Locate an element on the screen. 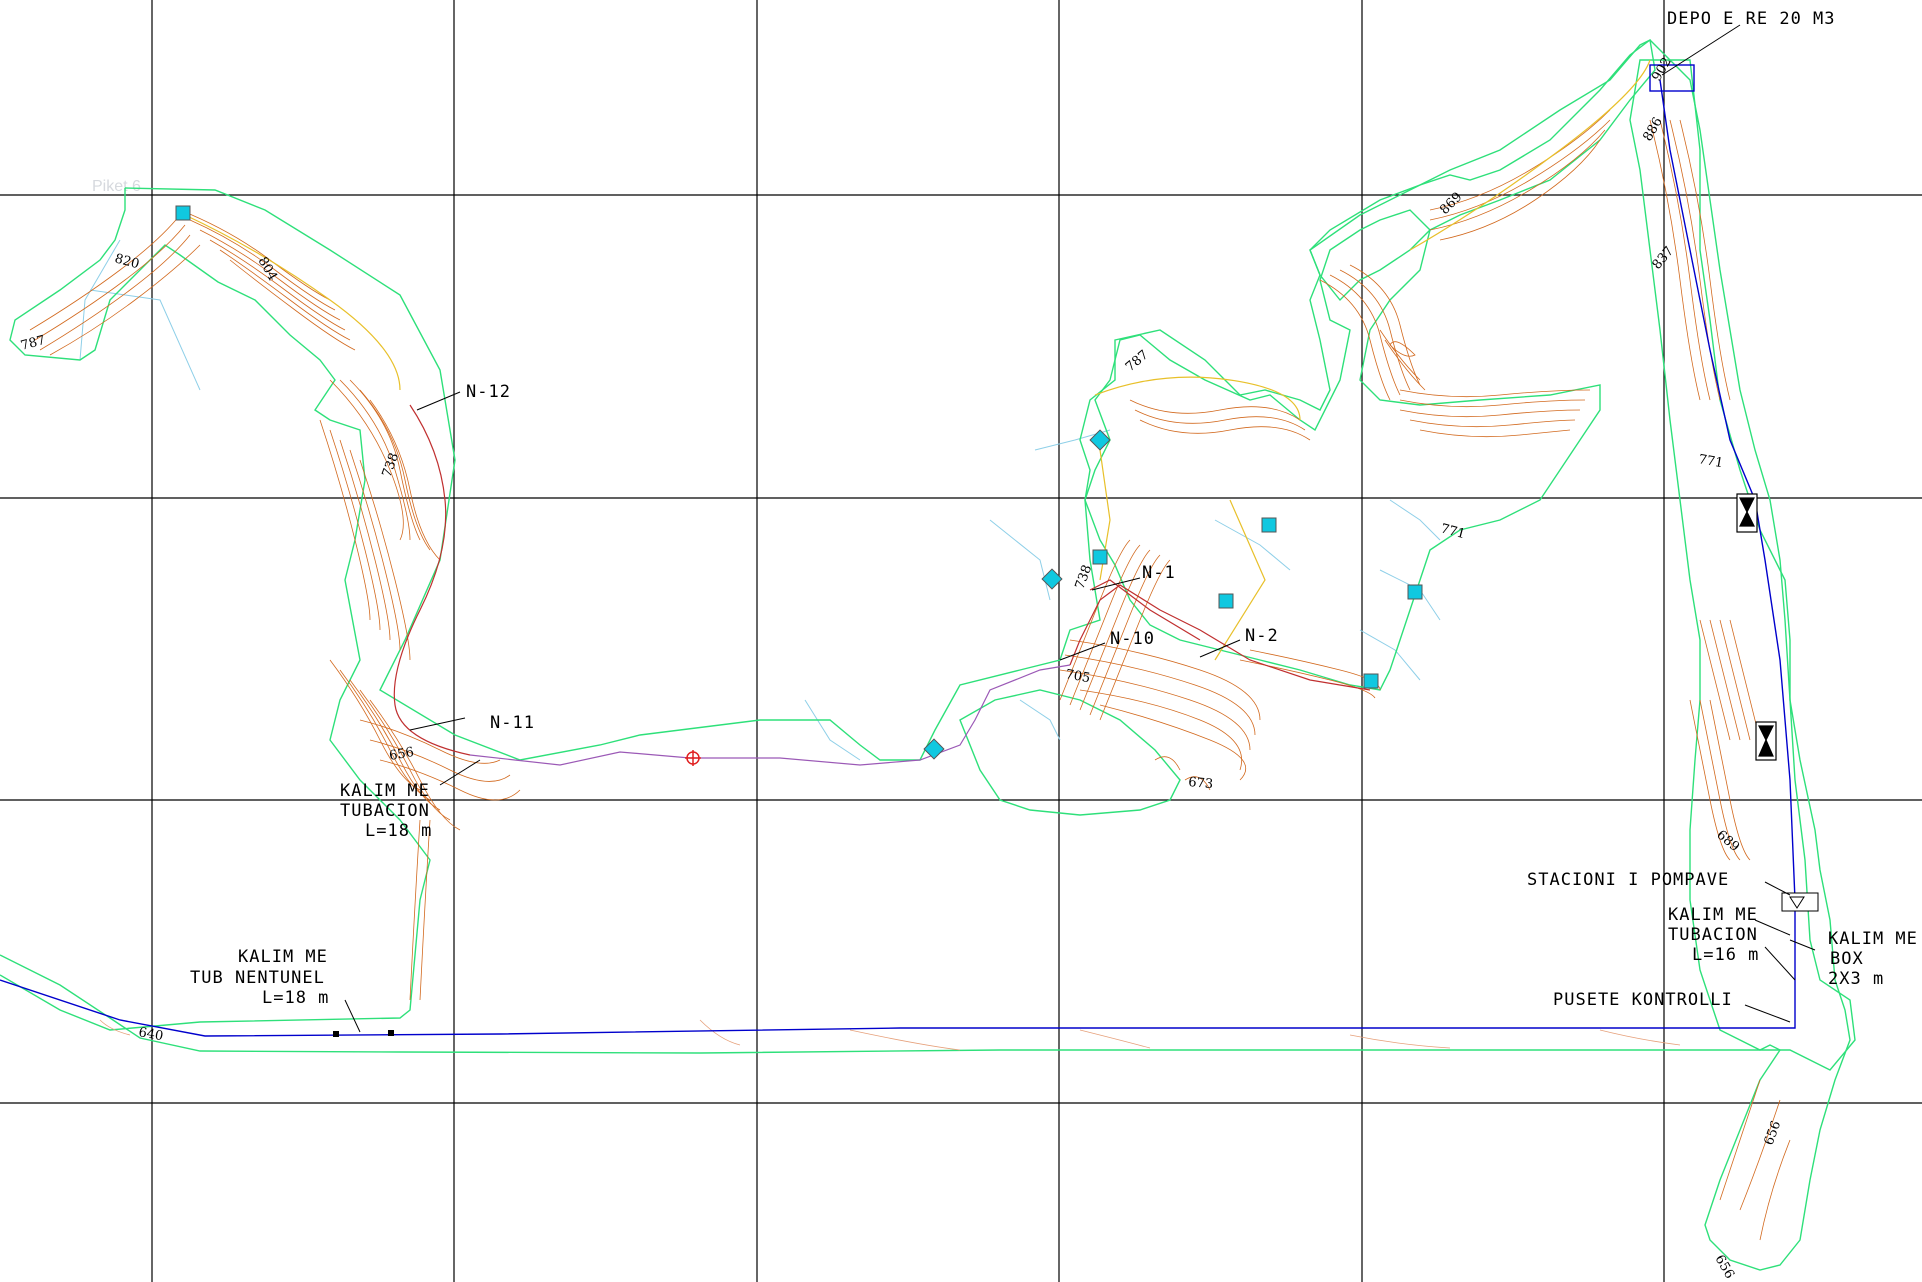 The height and width of the screenshot is (1282, 1922). node-south is located at coordinates (934, 749).